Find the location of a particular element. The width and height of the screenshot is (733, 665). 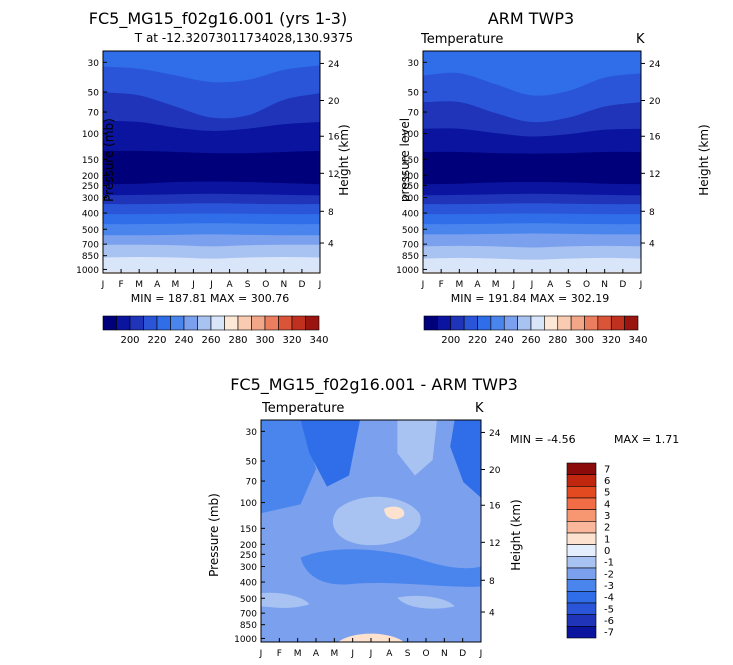

colorbar-label: 320 is located at coordinates (611, 340).